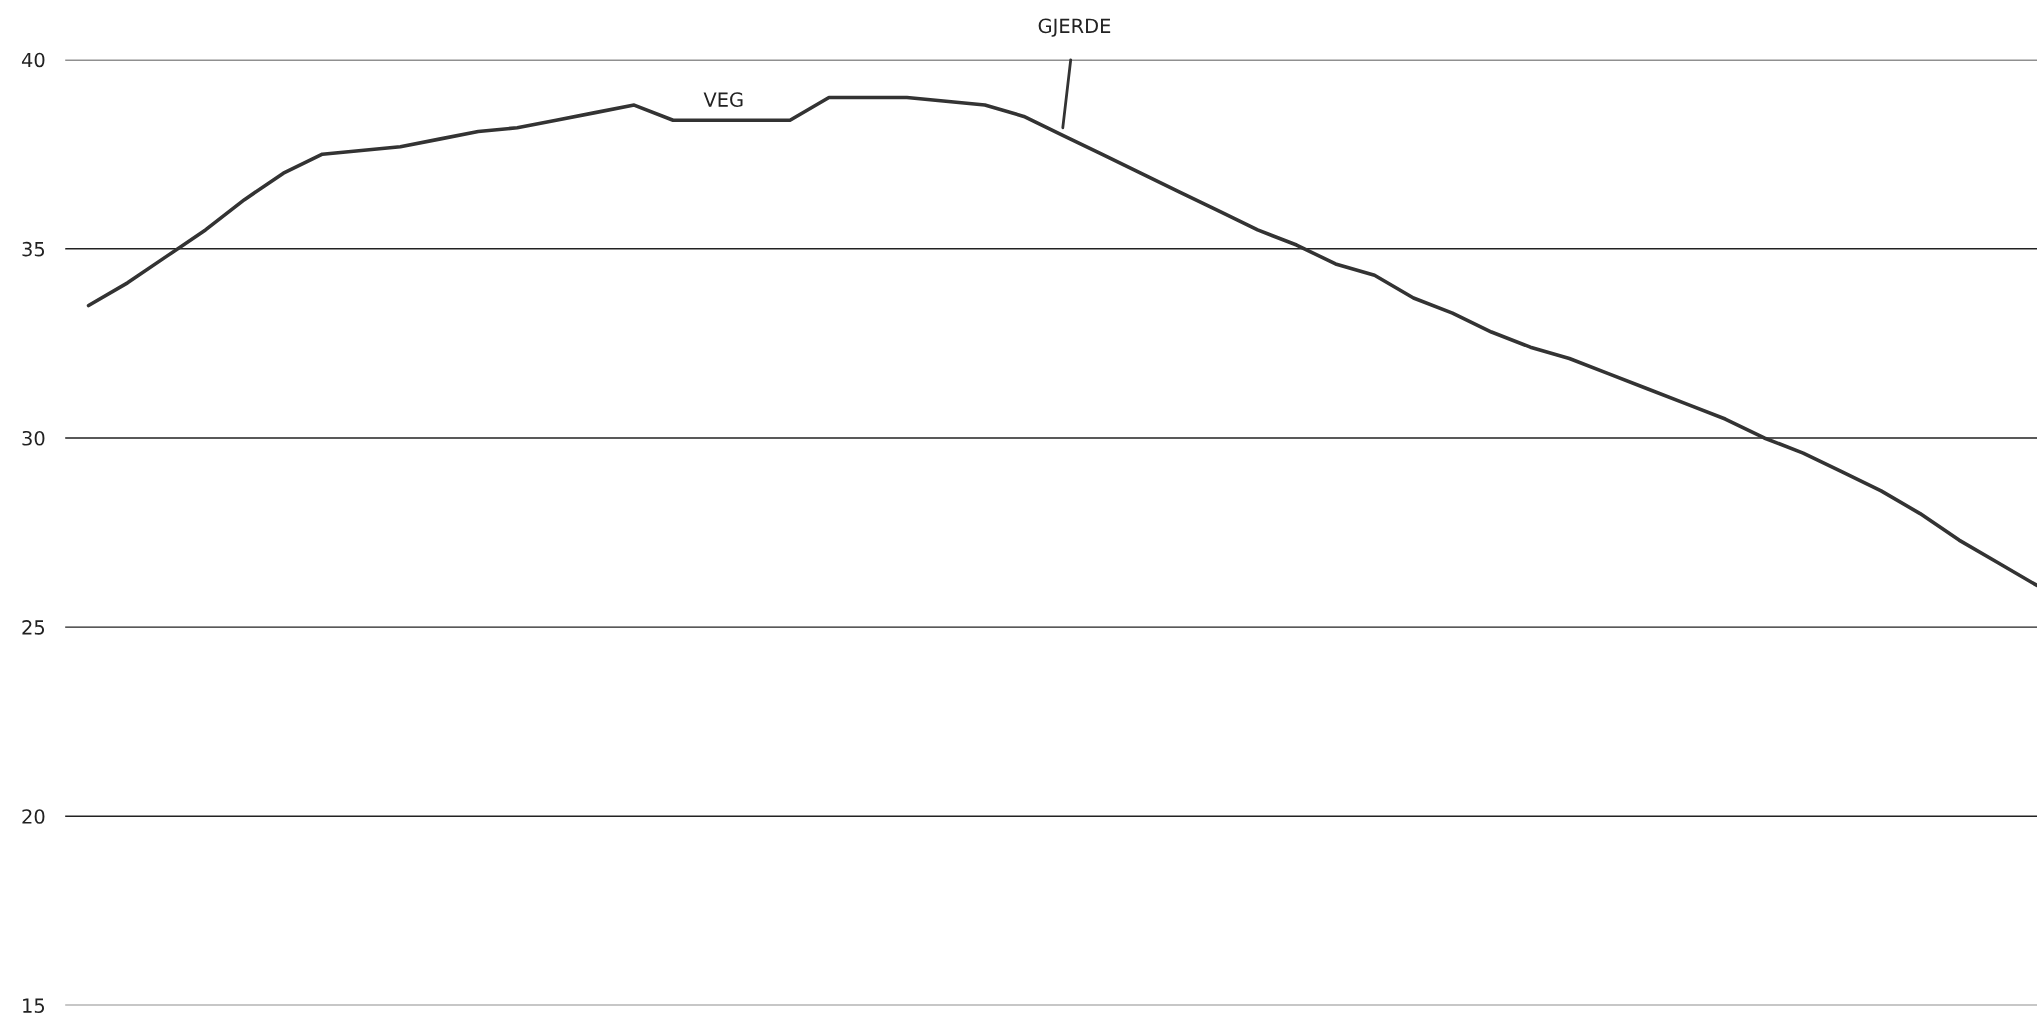  What do you see at coordinates (33, 60) in the screenshot?
I see `y-tick-label: 40` at bounding box center [33, 60].